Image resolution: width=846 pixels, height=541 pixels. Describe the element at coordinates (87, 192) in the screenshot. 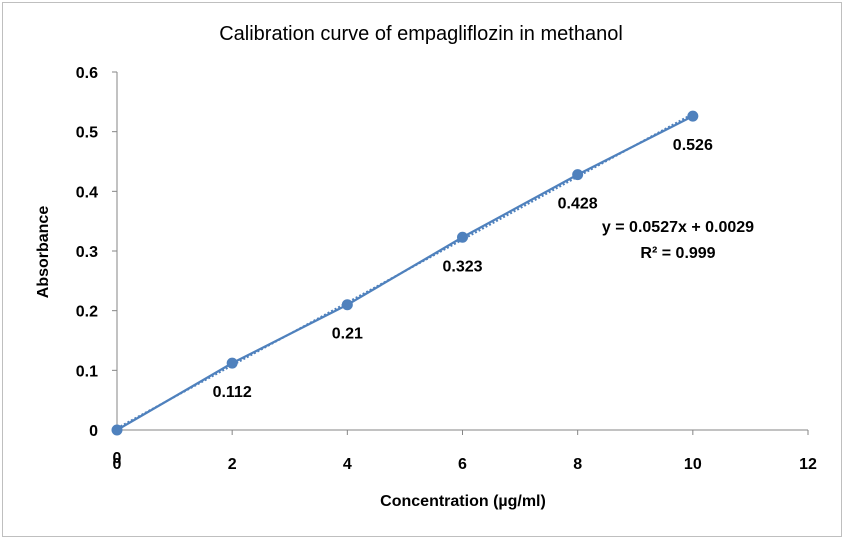

I see `y-tick-label: 0.4` at that location.